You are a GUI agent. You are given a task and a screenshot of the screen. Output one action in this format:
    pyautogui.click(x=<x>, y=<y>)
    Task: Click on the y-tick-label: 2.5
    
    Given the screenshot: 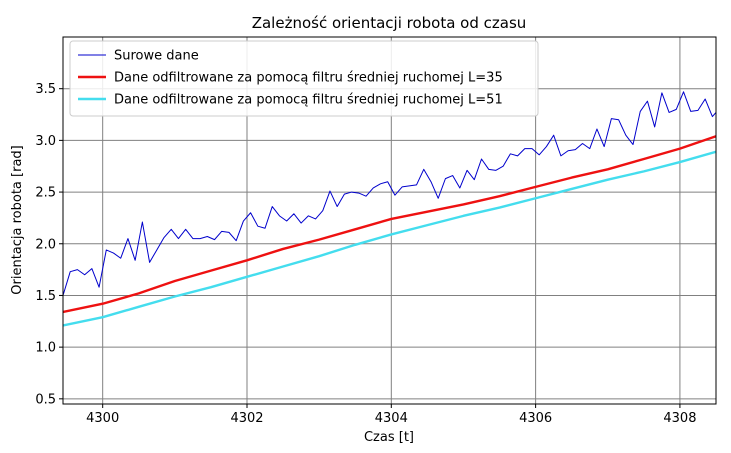 What is the action you would take?
    pyautogui.click(x=45, y=193)
    